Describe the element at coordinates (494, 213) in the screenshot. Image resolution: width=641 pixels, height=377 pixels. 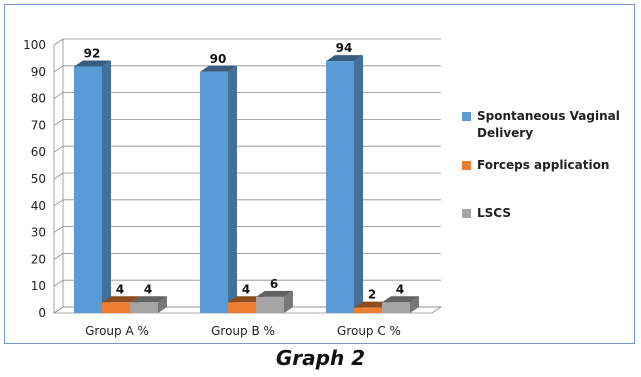
I see `legend-label: LSCS` at that location.